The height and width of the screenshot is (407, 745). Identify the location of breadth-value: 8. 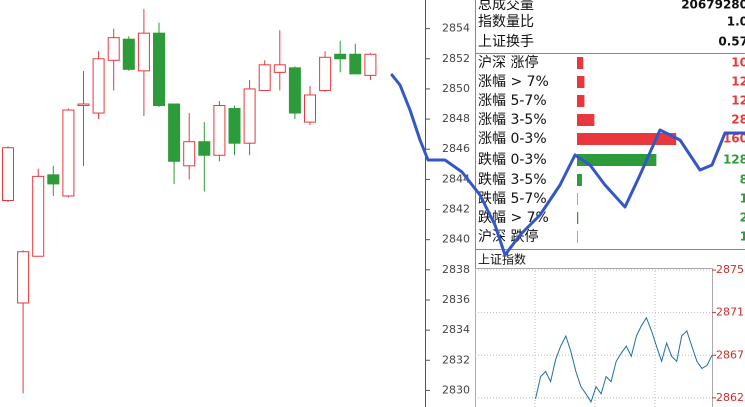
(742, 180).